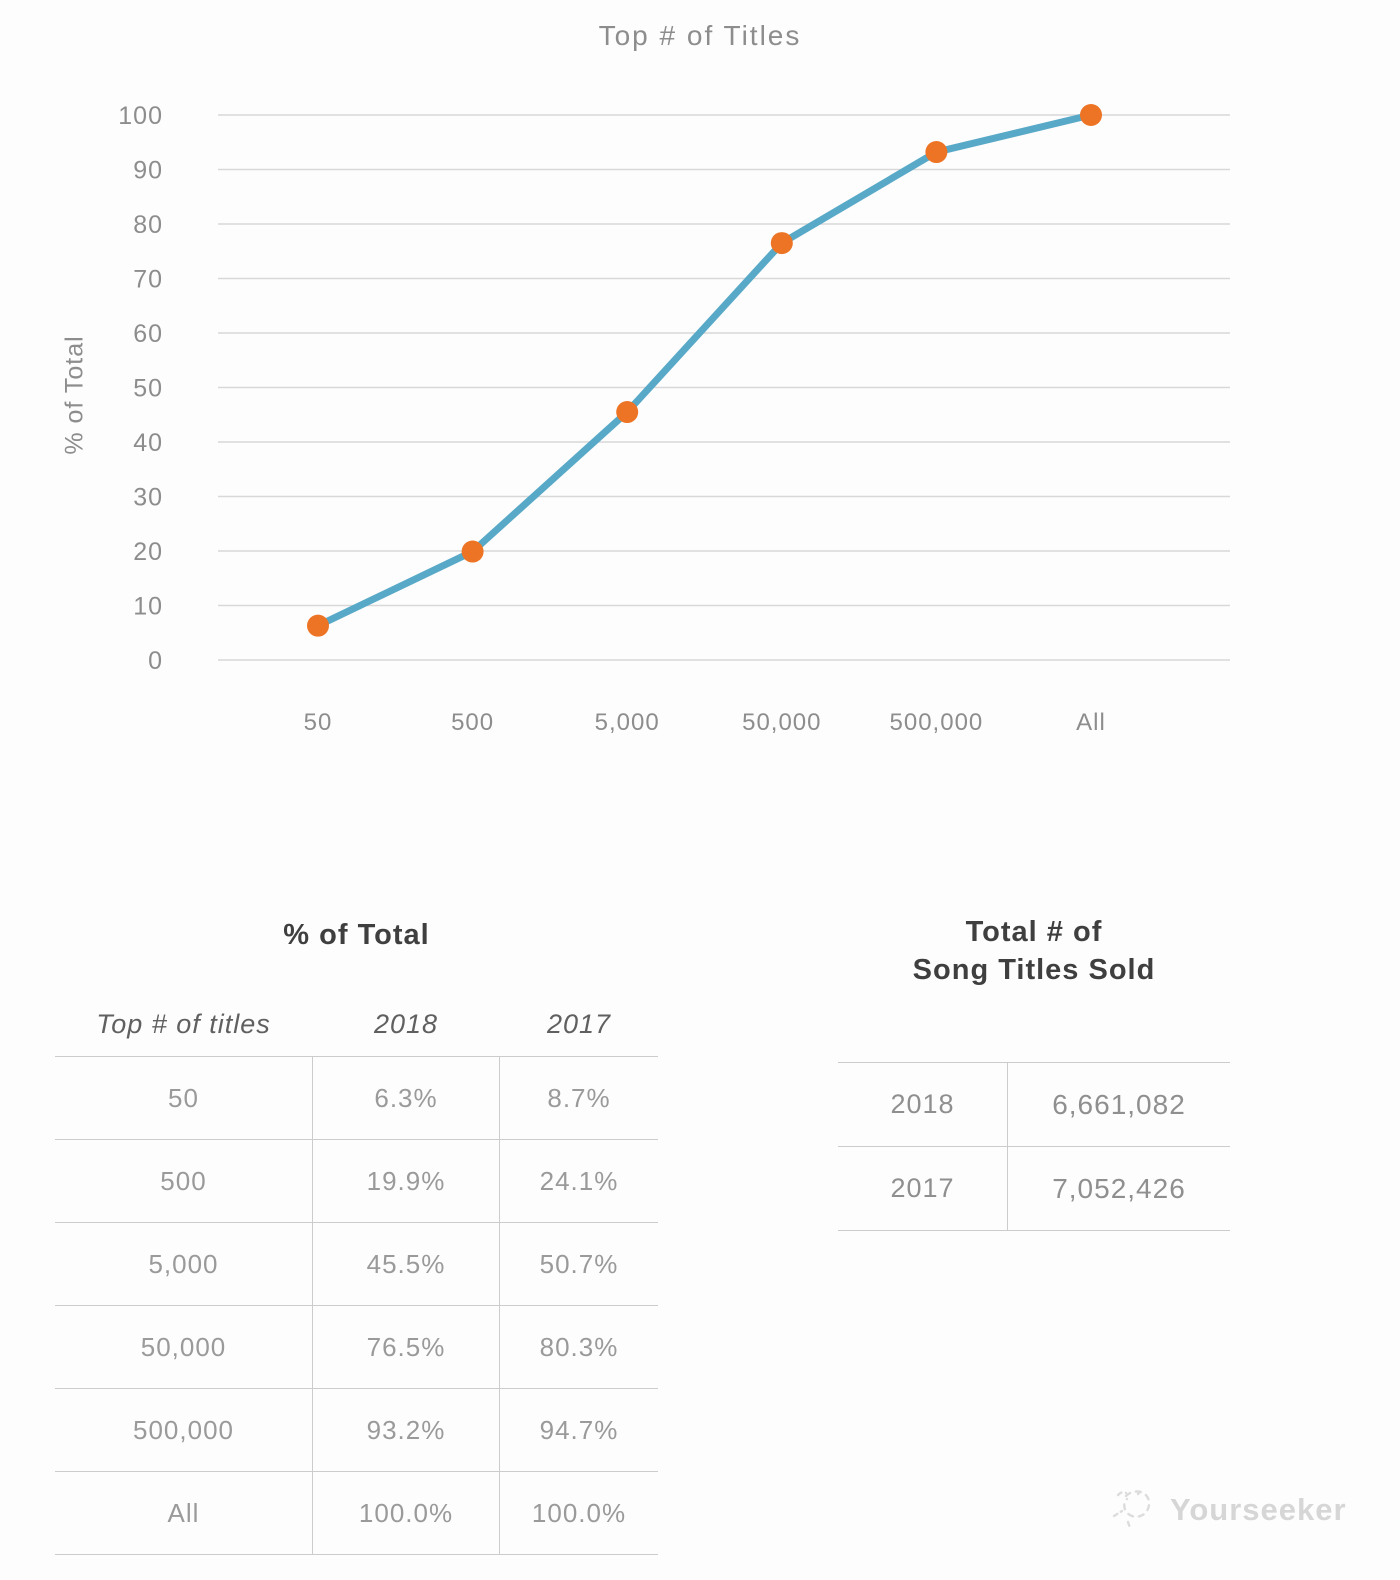  What do you see at coordinates (579, 1263) in the screenshot?
I see `table-cell: 50.7%` at bounding box center [579, 1263].